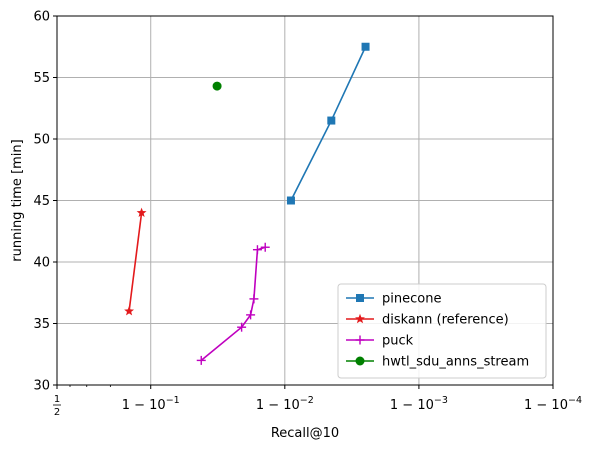 This screenshot has height=452, width=592. Describe the element at coordinates (151, 404) in the screenshot. I see `x-tick-label: 1 − 10−1` at that location.